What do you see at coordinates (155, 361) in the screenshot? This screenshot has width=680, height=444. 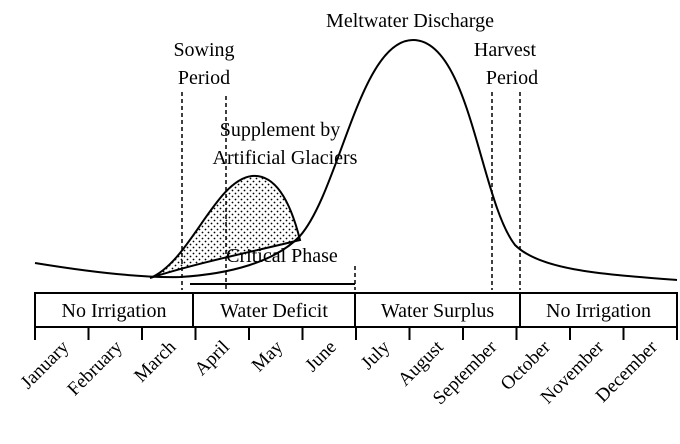 I see `month-label: March` at bounding box center [155, 361].